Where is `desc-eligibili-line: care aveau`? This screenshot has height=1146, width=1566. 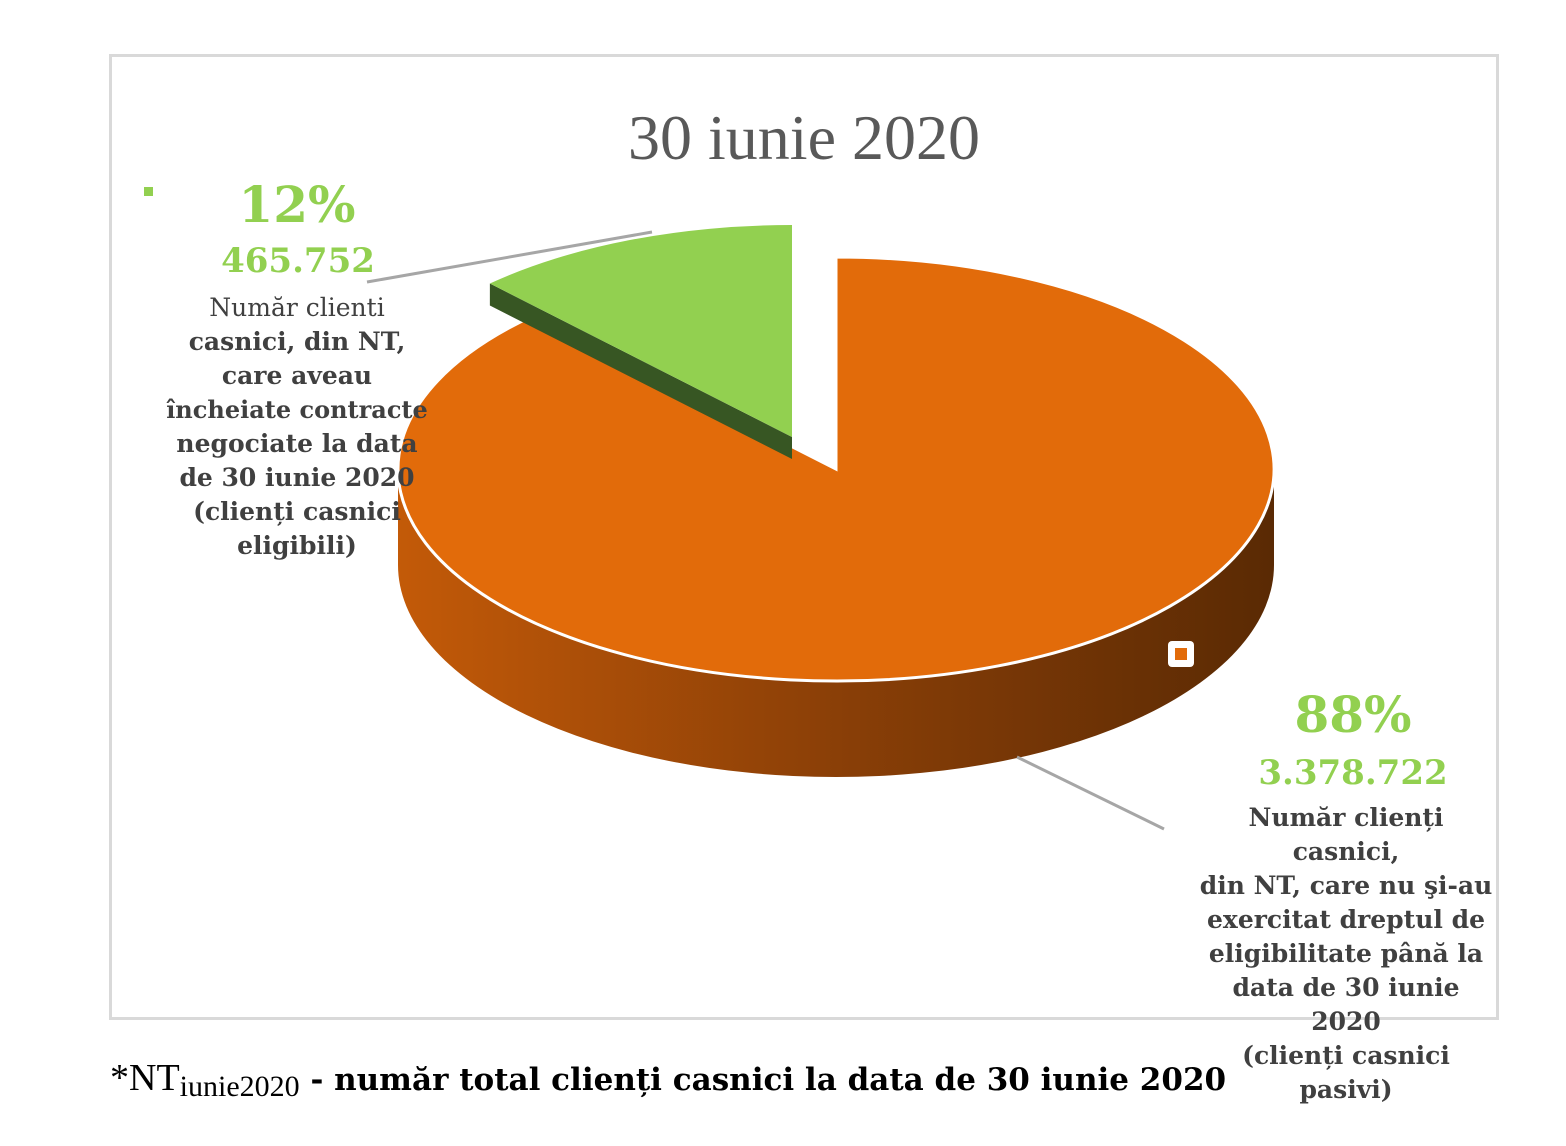
desc-eligibili-line: care aveau is located at coordinates (297, 375).